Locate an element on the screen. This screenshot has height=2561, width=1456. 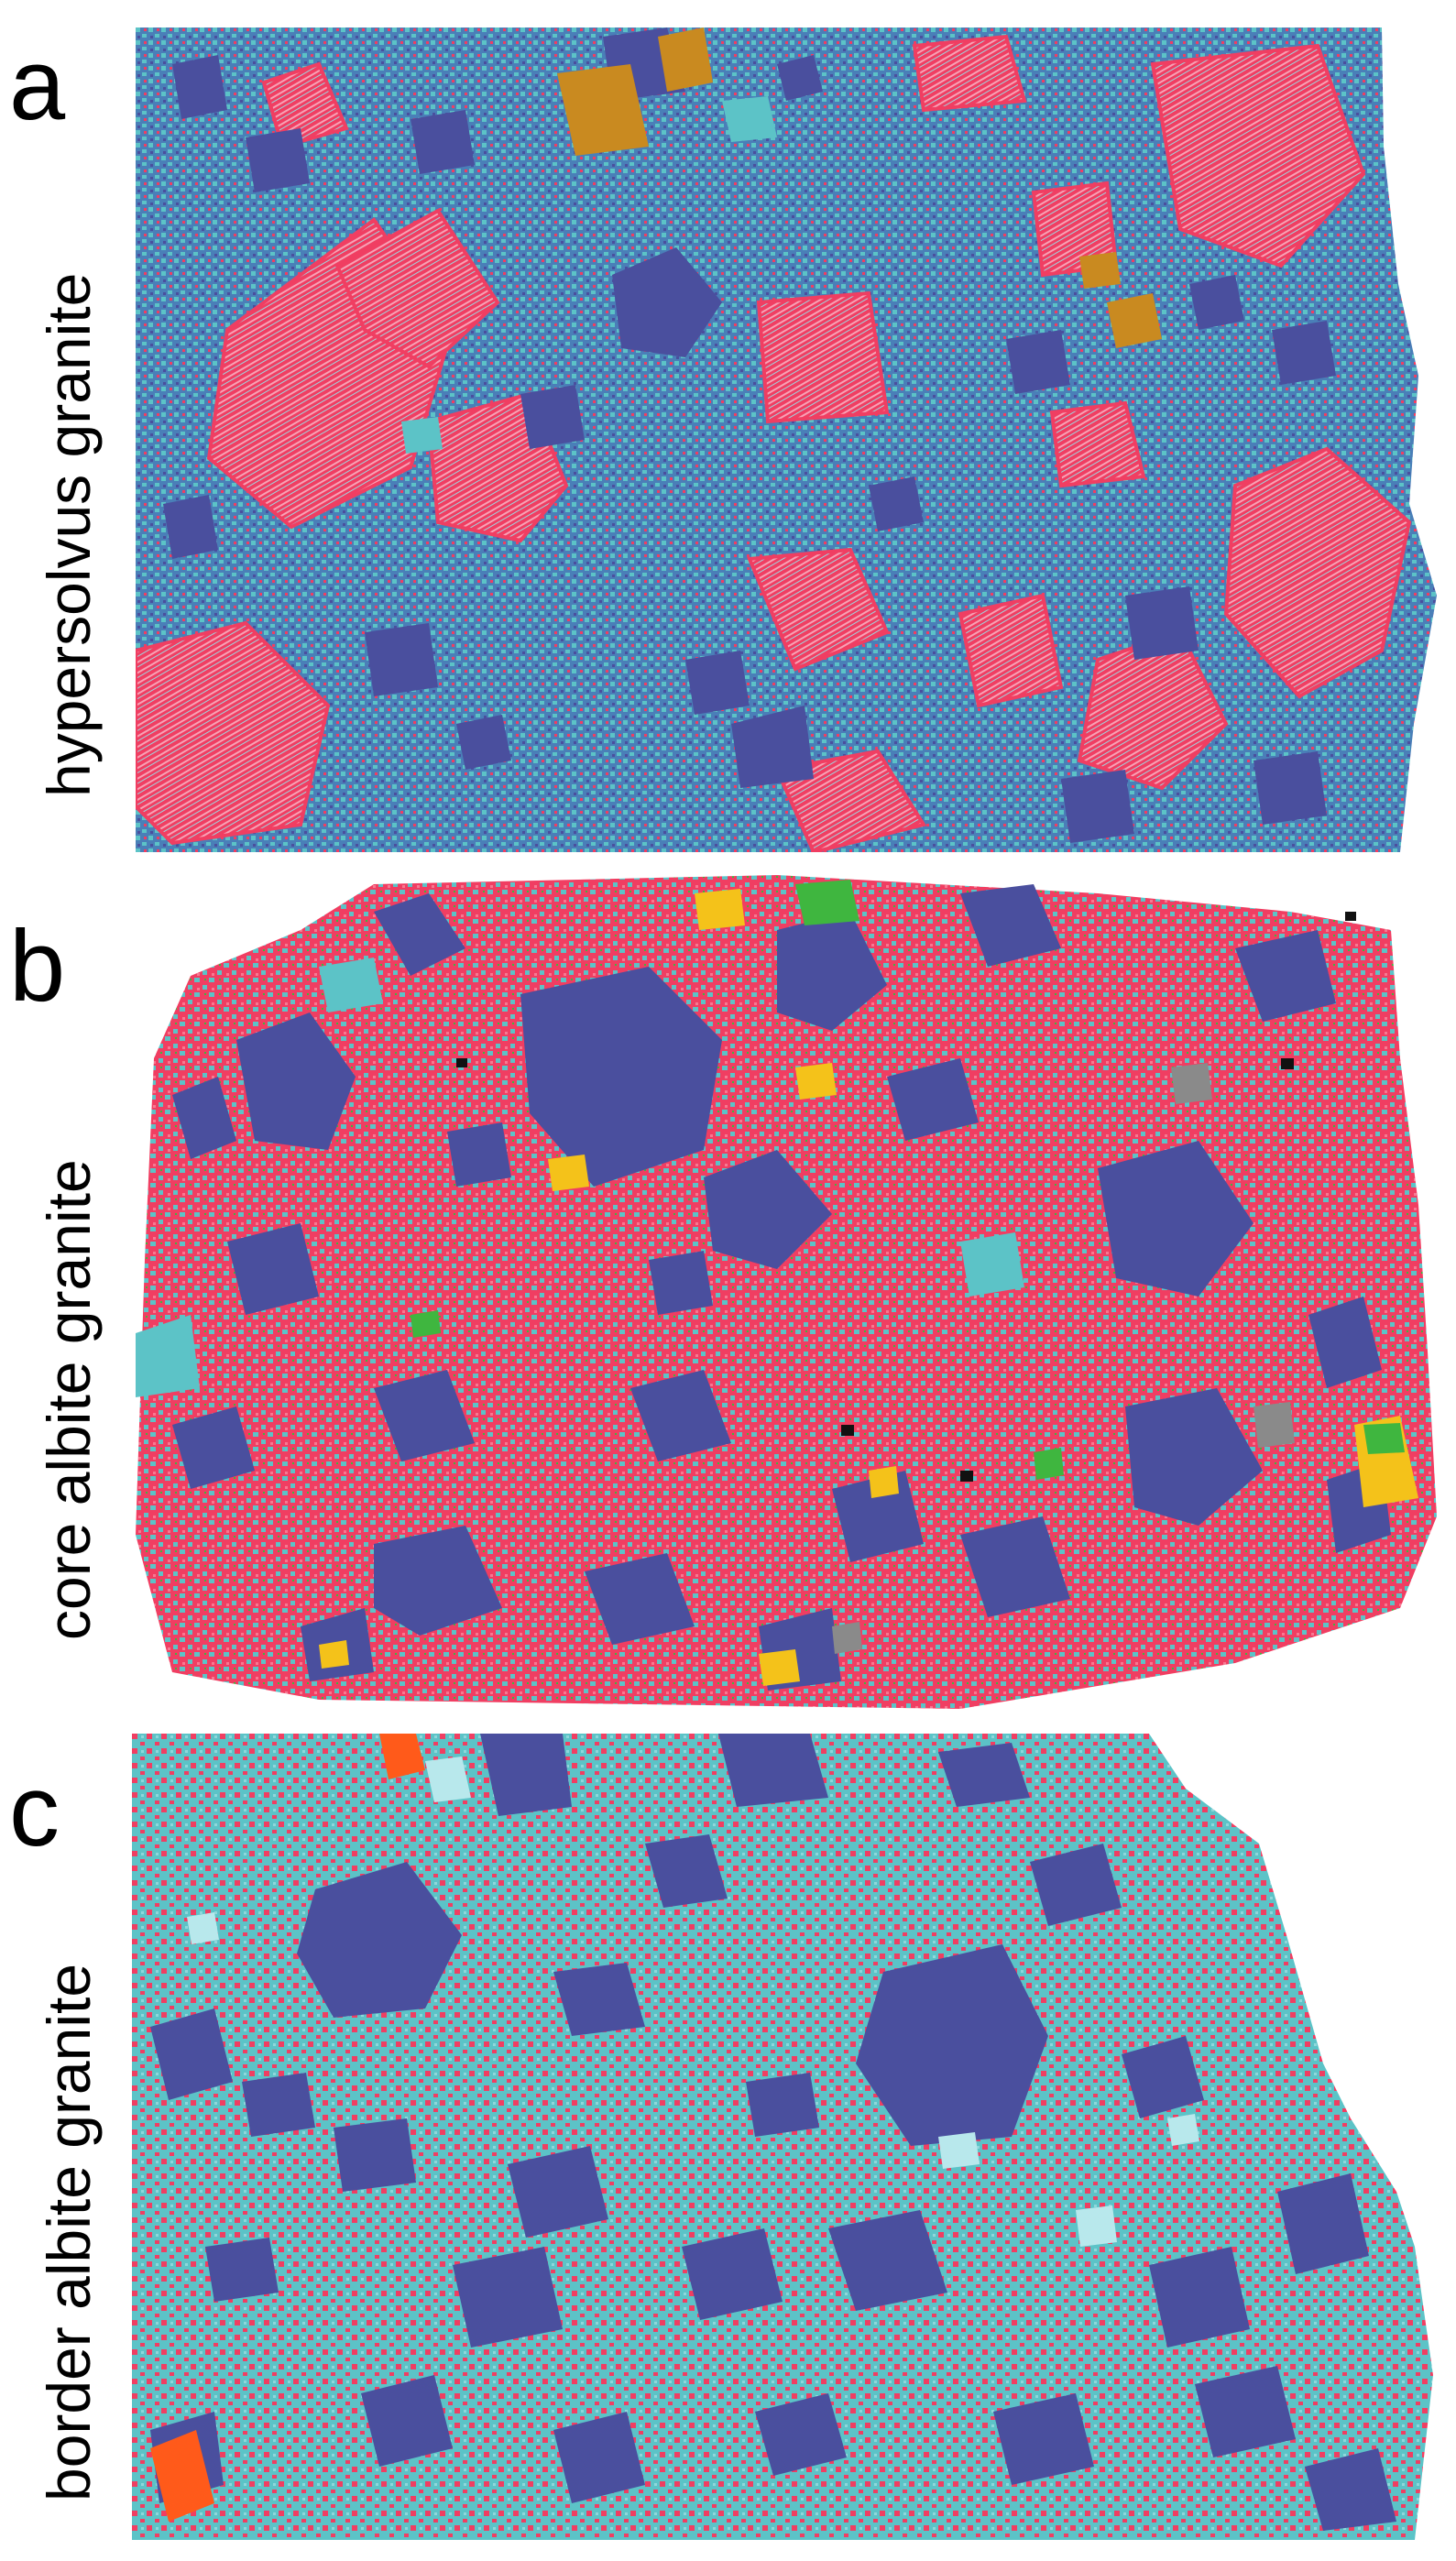
panel-c-letter: c is located at coordinates (34, 1811).